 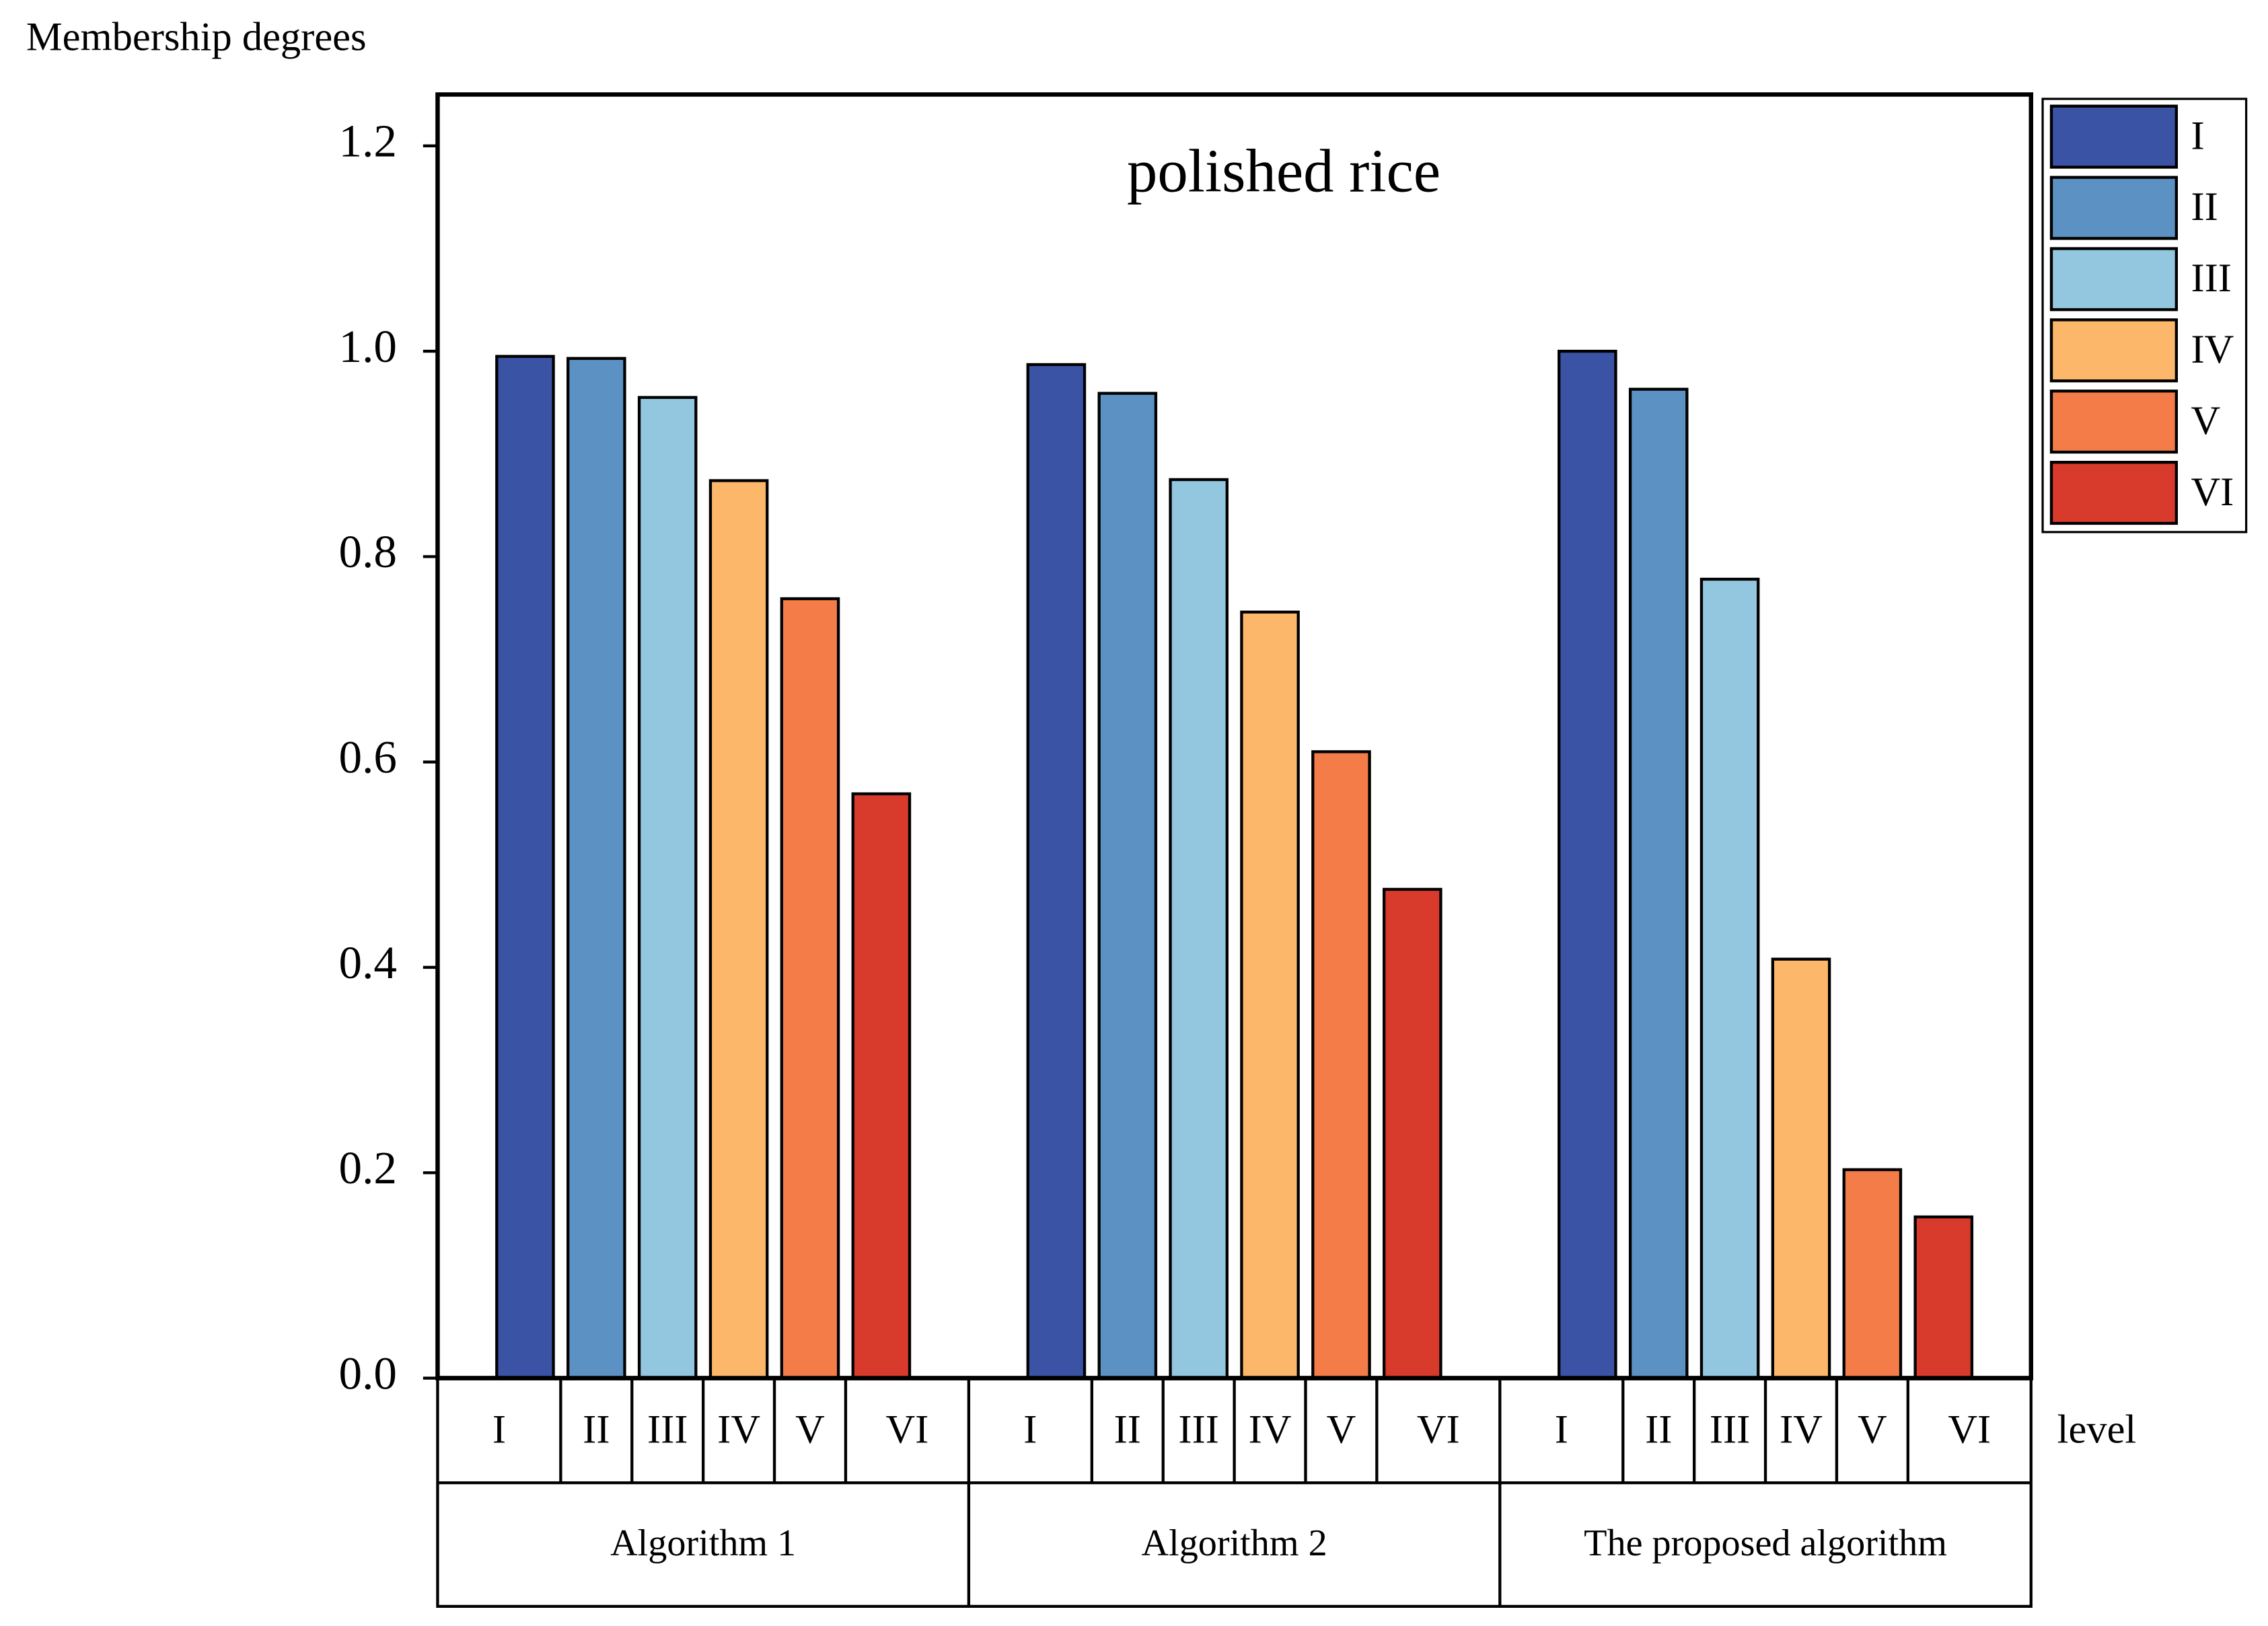 What do you see at coordinates (703, 1543) in the screenshot?
I see `category-label: Algorithm 1` at bounding box center [703, 1543].